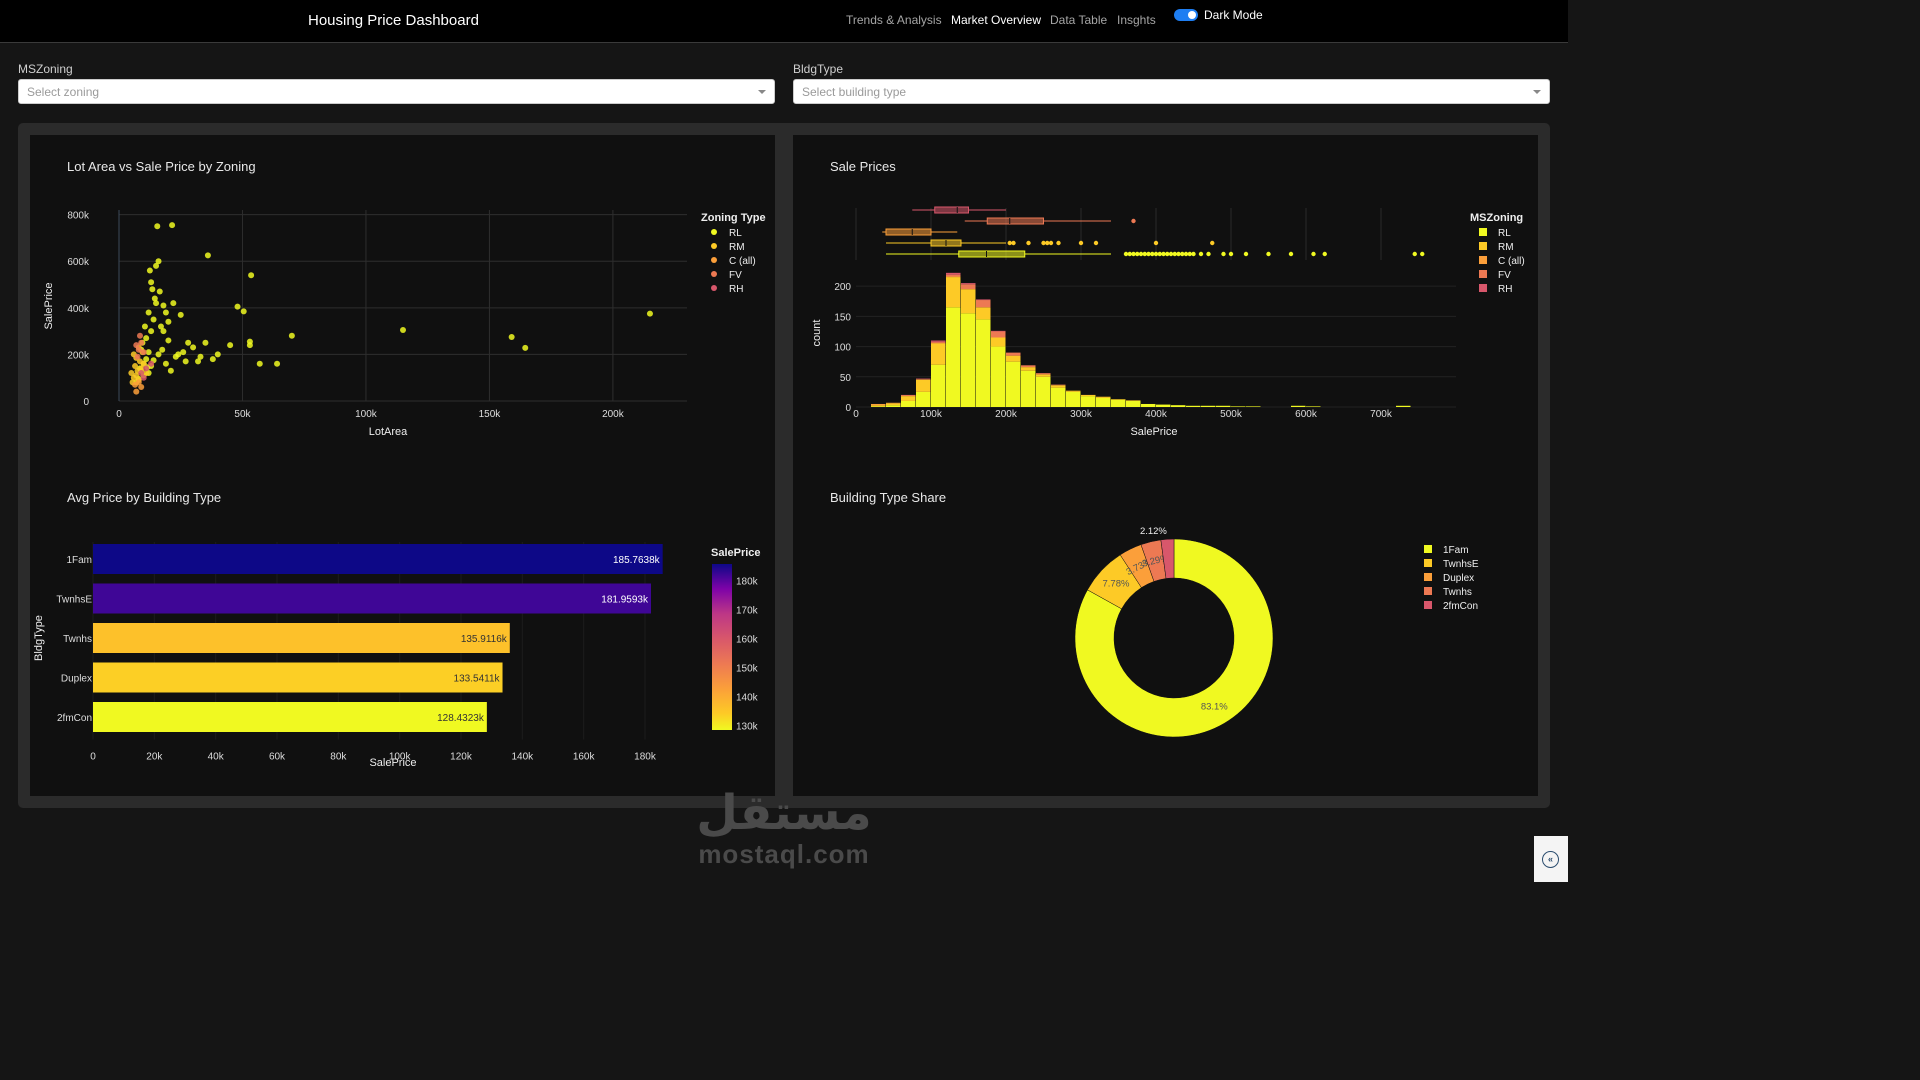 Image resolution: width=1920 pixels, height=1080 pixels. I want to click on legend-label: RM, so click(1506, 247).